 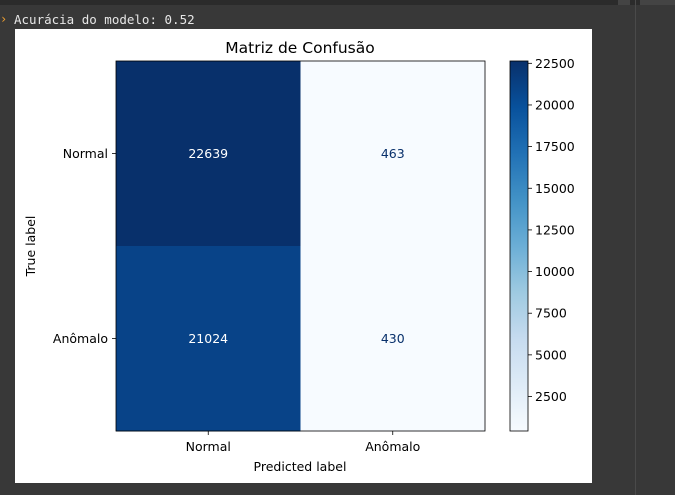 I want to click on colorbar-tick-label: 7500, so click(x=551, y=313).